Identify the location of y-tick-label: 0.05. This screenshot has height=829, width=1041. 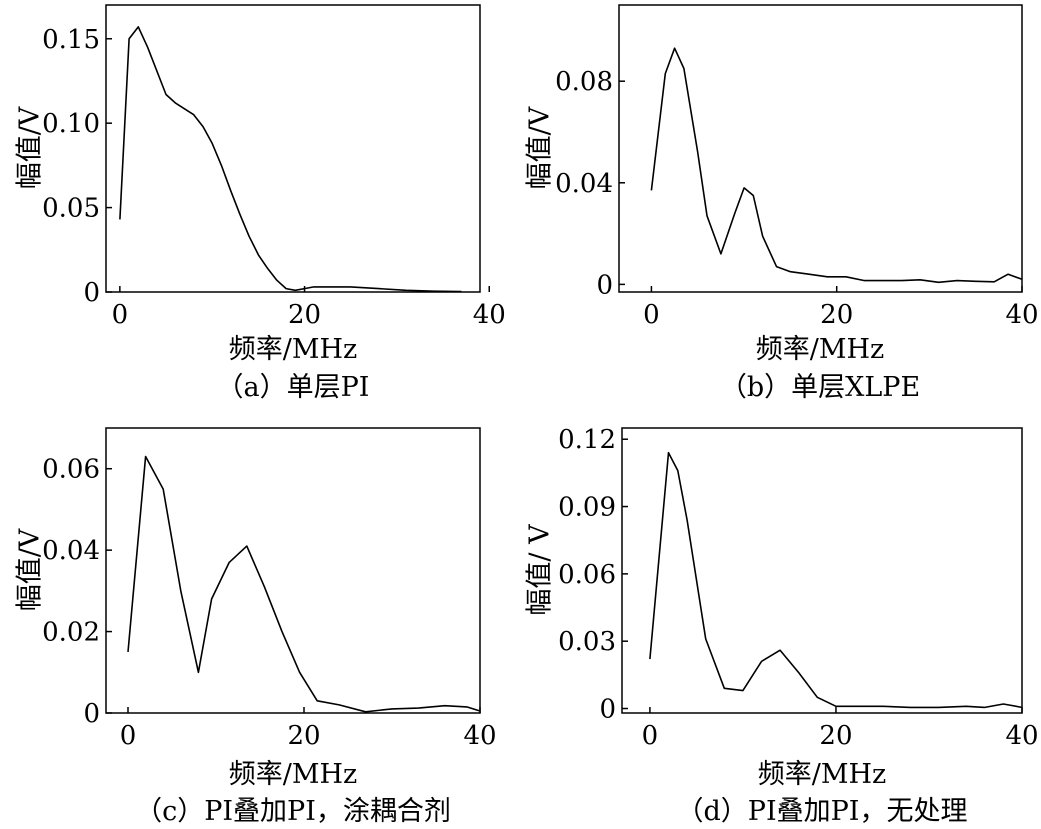
(71, 209).